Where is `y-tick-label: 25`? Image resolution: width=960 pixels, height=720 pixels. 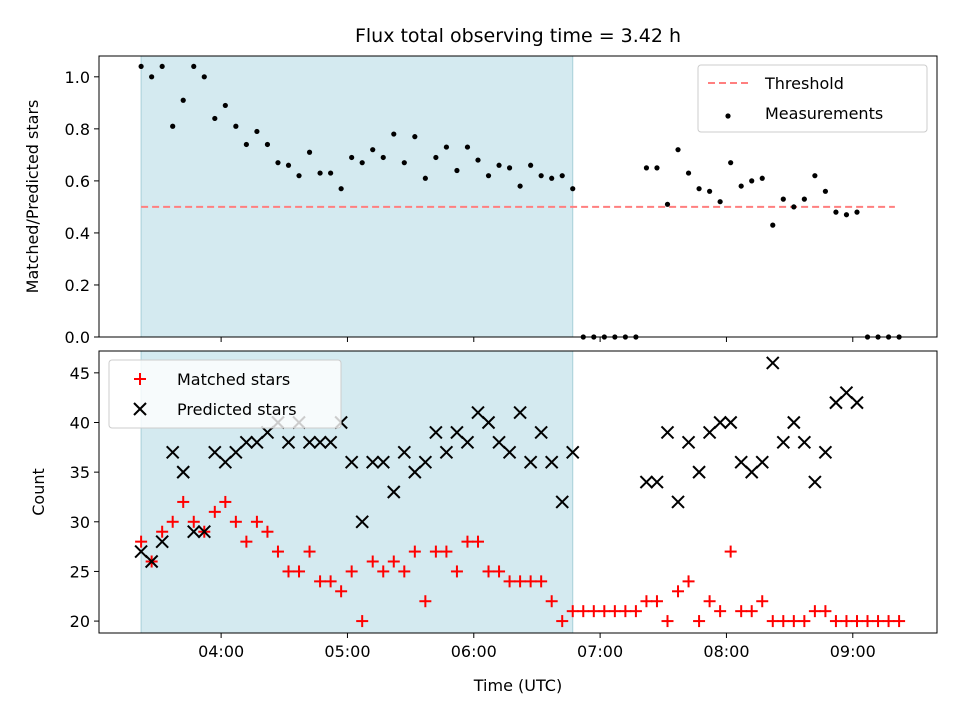
y-tick-label: 25 is located at coordinates (80, 571).